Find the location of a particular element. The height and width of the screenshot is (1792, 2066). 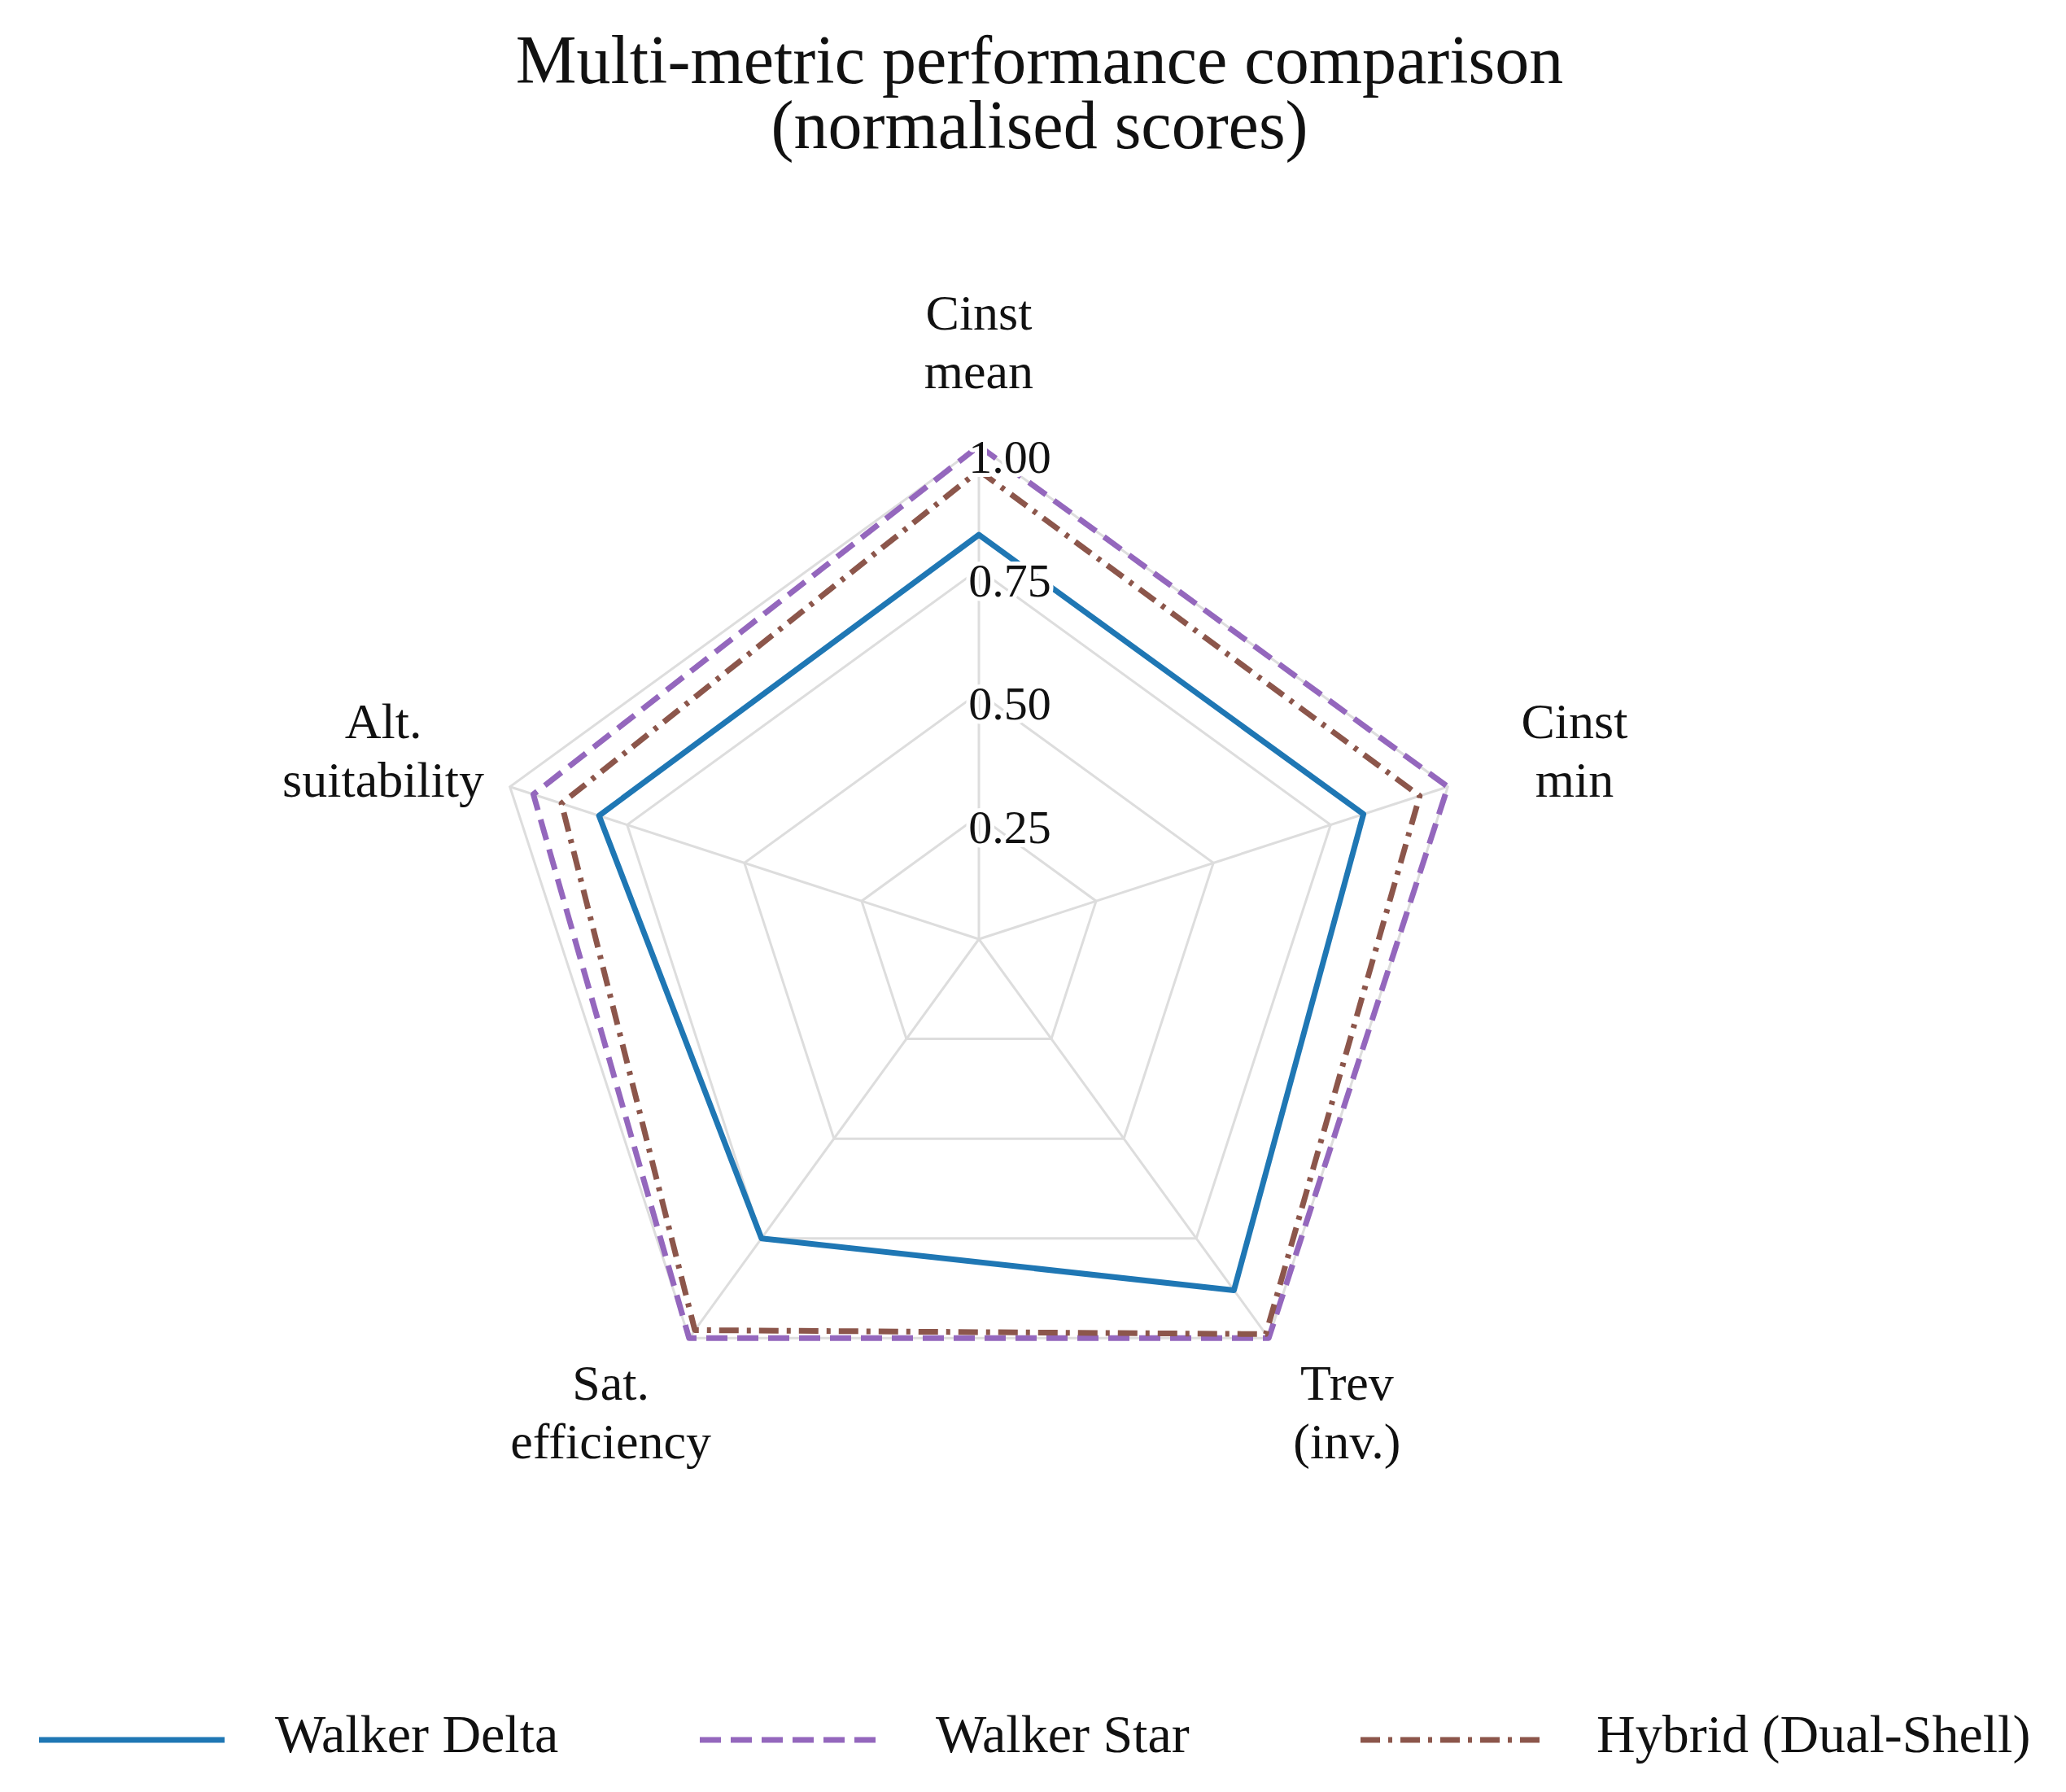

spoke-label: Cinst mean is located at coordinates (979, 342).